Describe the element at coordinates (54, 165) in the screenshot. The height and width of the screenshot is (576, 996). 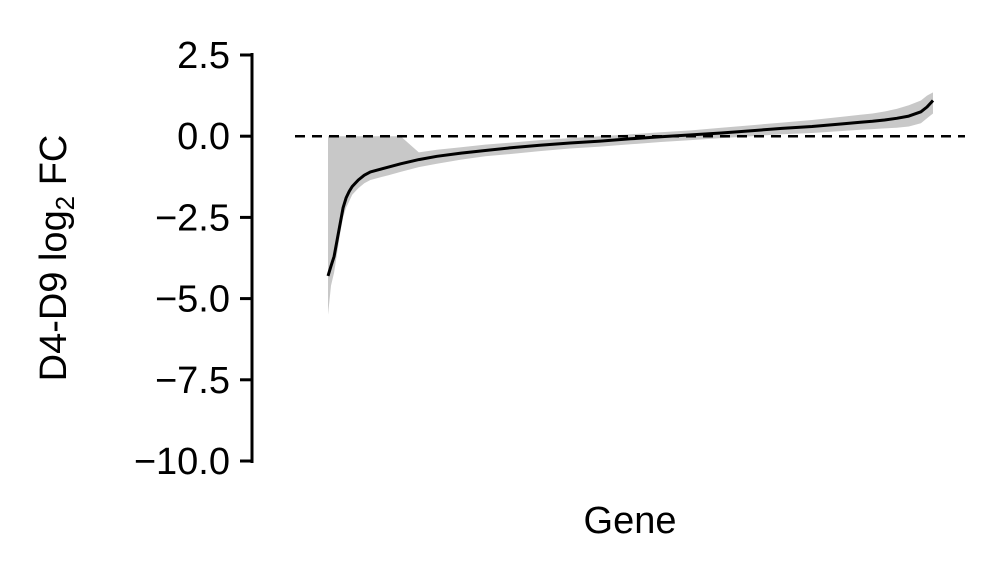
I see `y-axis-label-suffix: FC` at that location.